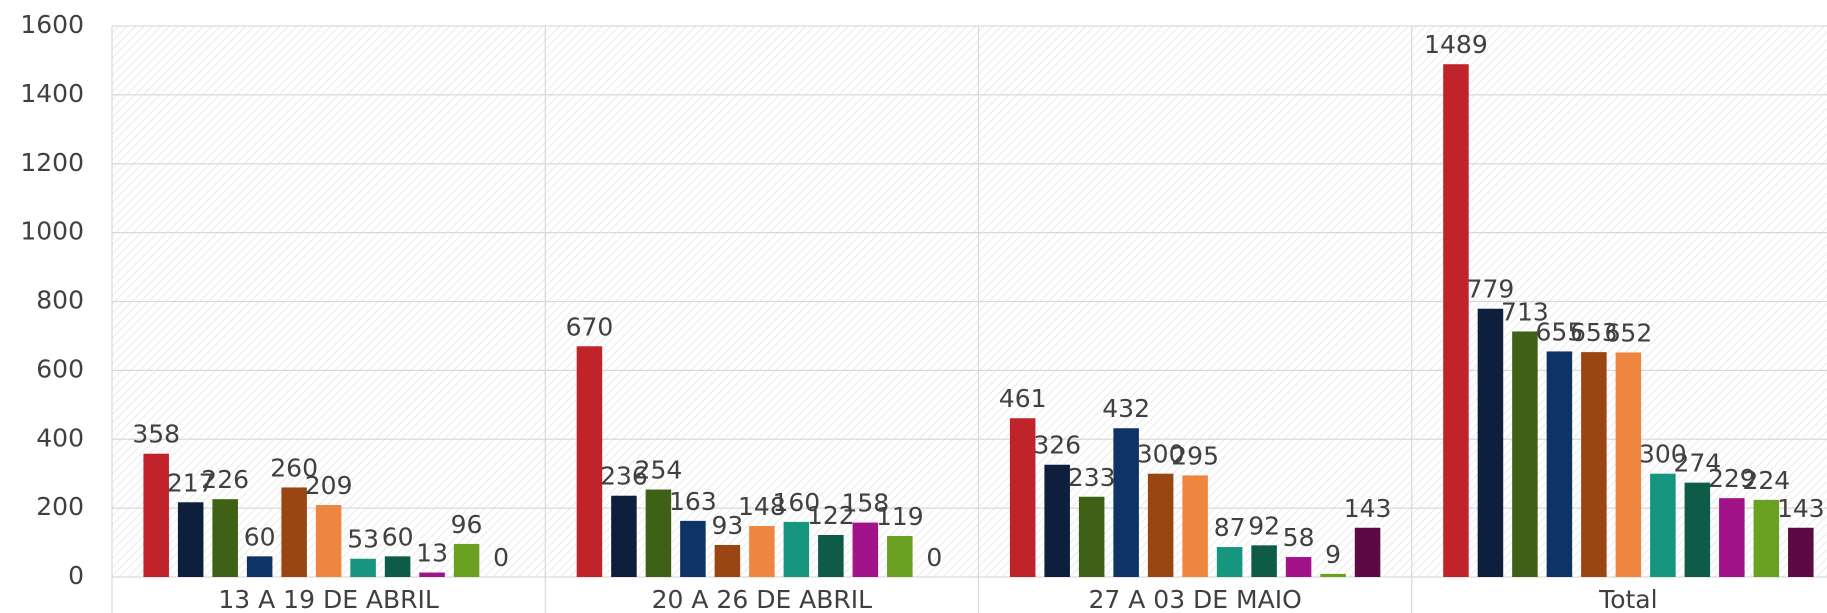 Image resolution: width=1827 pixels, height=613 pixels. Describe the element at coordinates (1491, 289) in the screenshot. I see `data-label: 779` at that location.